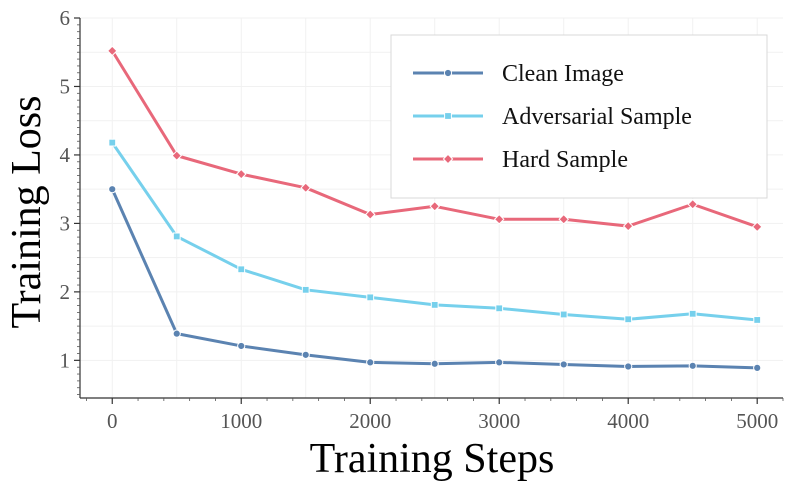 This screenshot has height=491, width=793. I want to click on x-axis-title: Training Steps, so click(432, 459).